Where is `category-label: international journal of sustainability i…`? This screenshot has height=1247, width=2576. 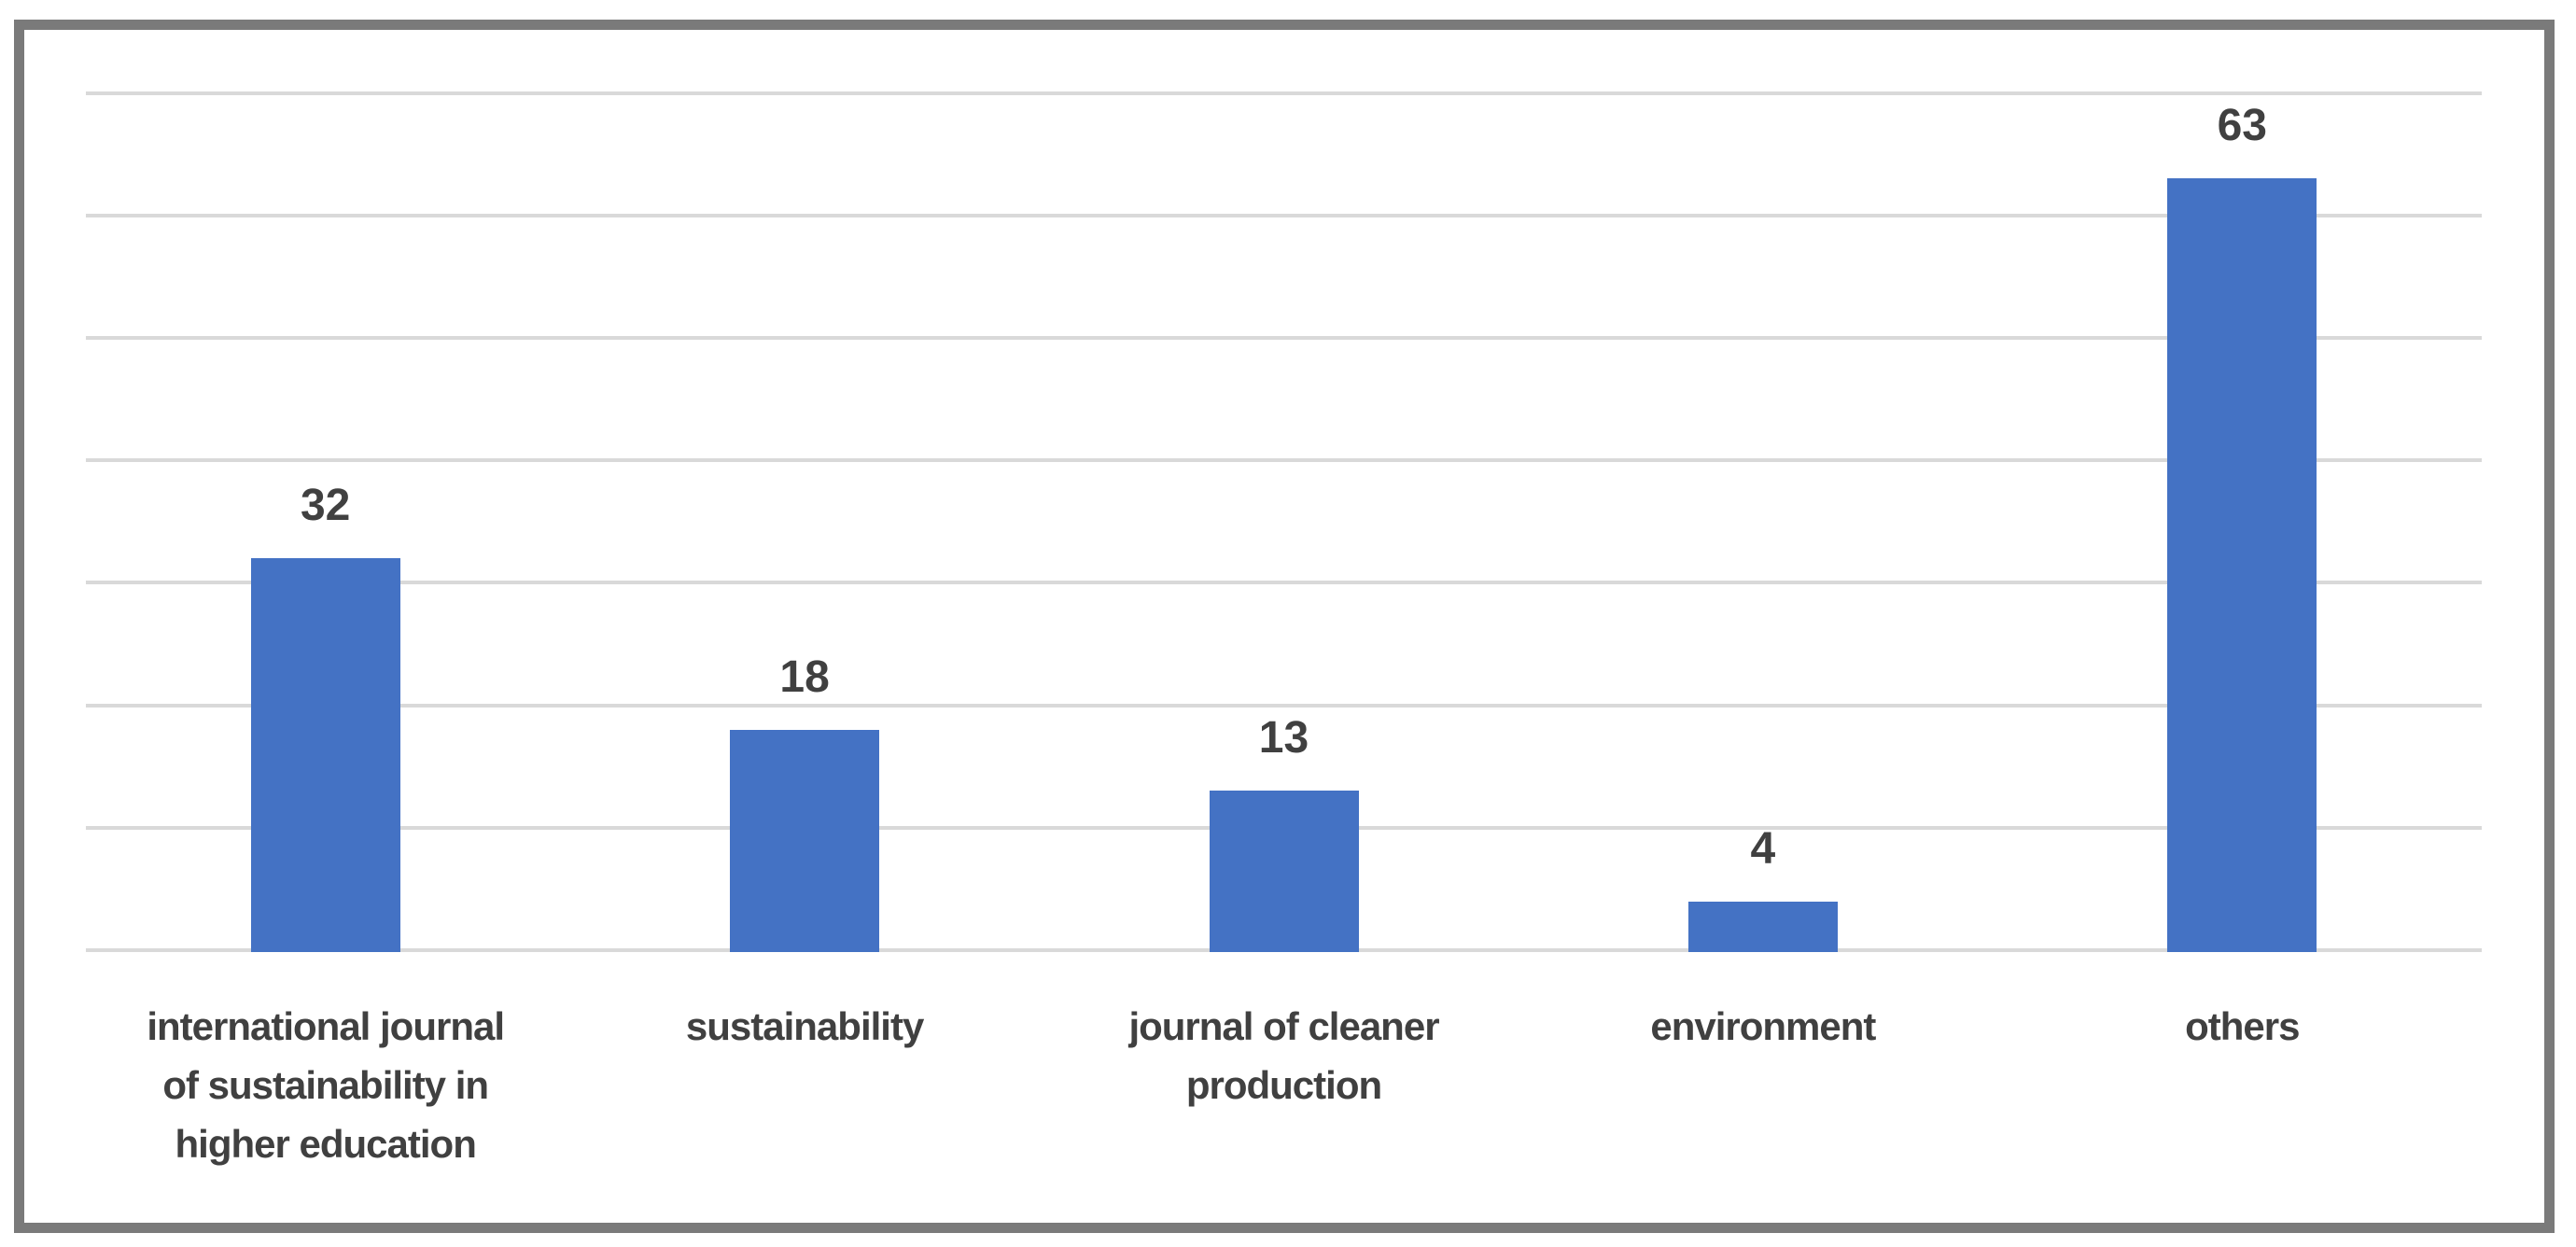
category-label: international journal of sustainability i… is located at coordinates (325, 1085).